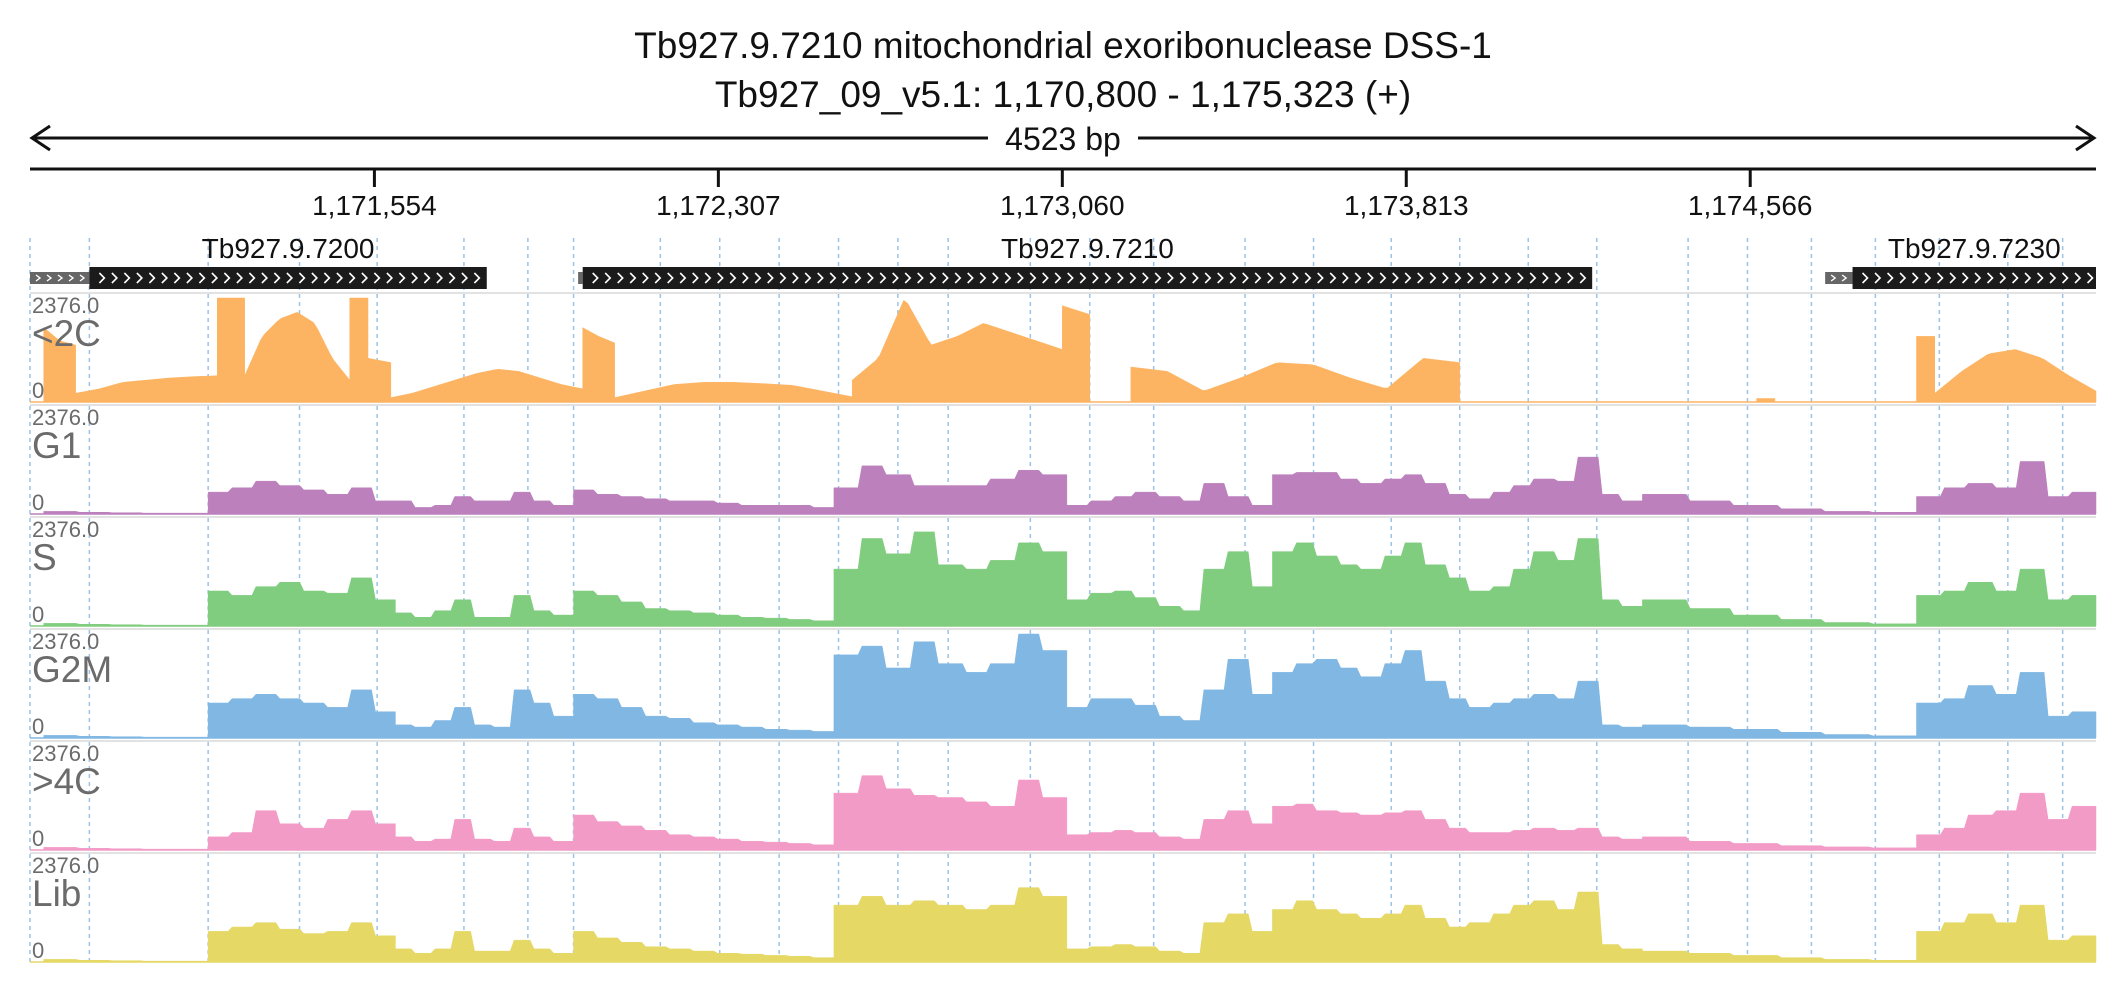  Describe the element at coordinates (72, 669) in the screenshot. I see `track-name: G2M` at that location.